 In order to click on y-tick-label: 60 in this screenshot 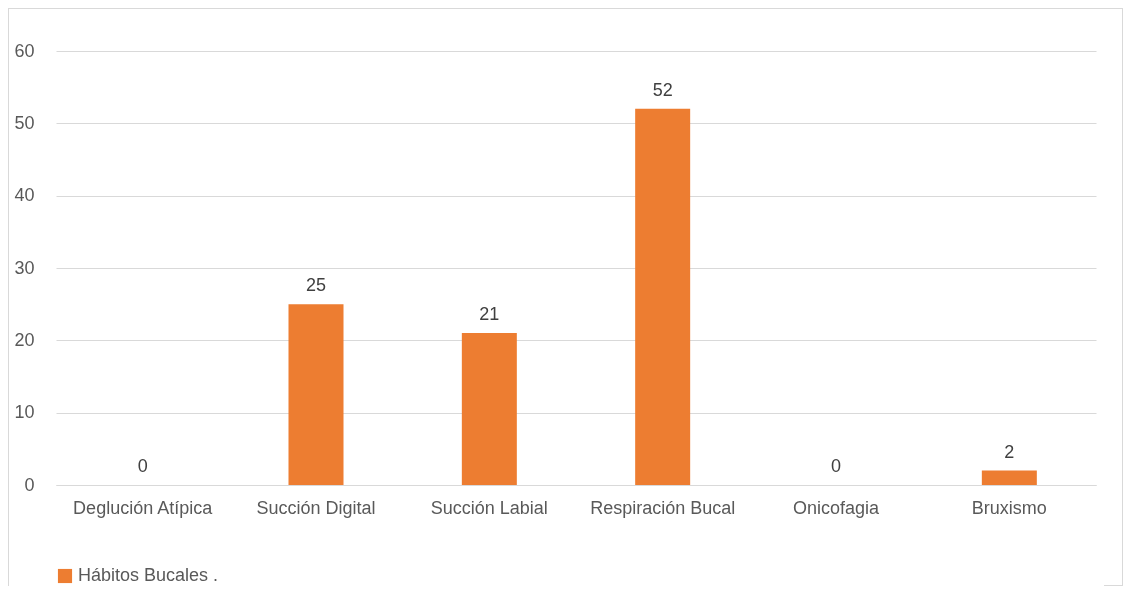, I will do `click(24, 50)`.